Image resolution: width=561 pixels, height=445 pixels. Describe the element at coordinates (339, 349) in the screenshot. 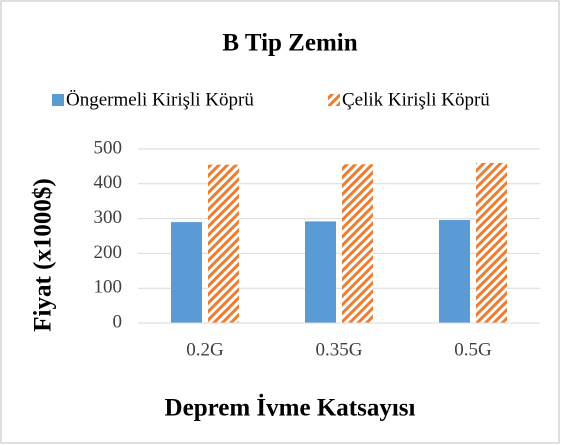

I see `x-tick-label: 0.35G` at that location.